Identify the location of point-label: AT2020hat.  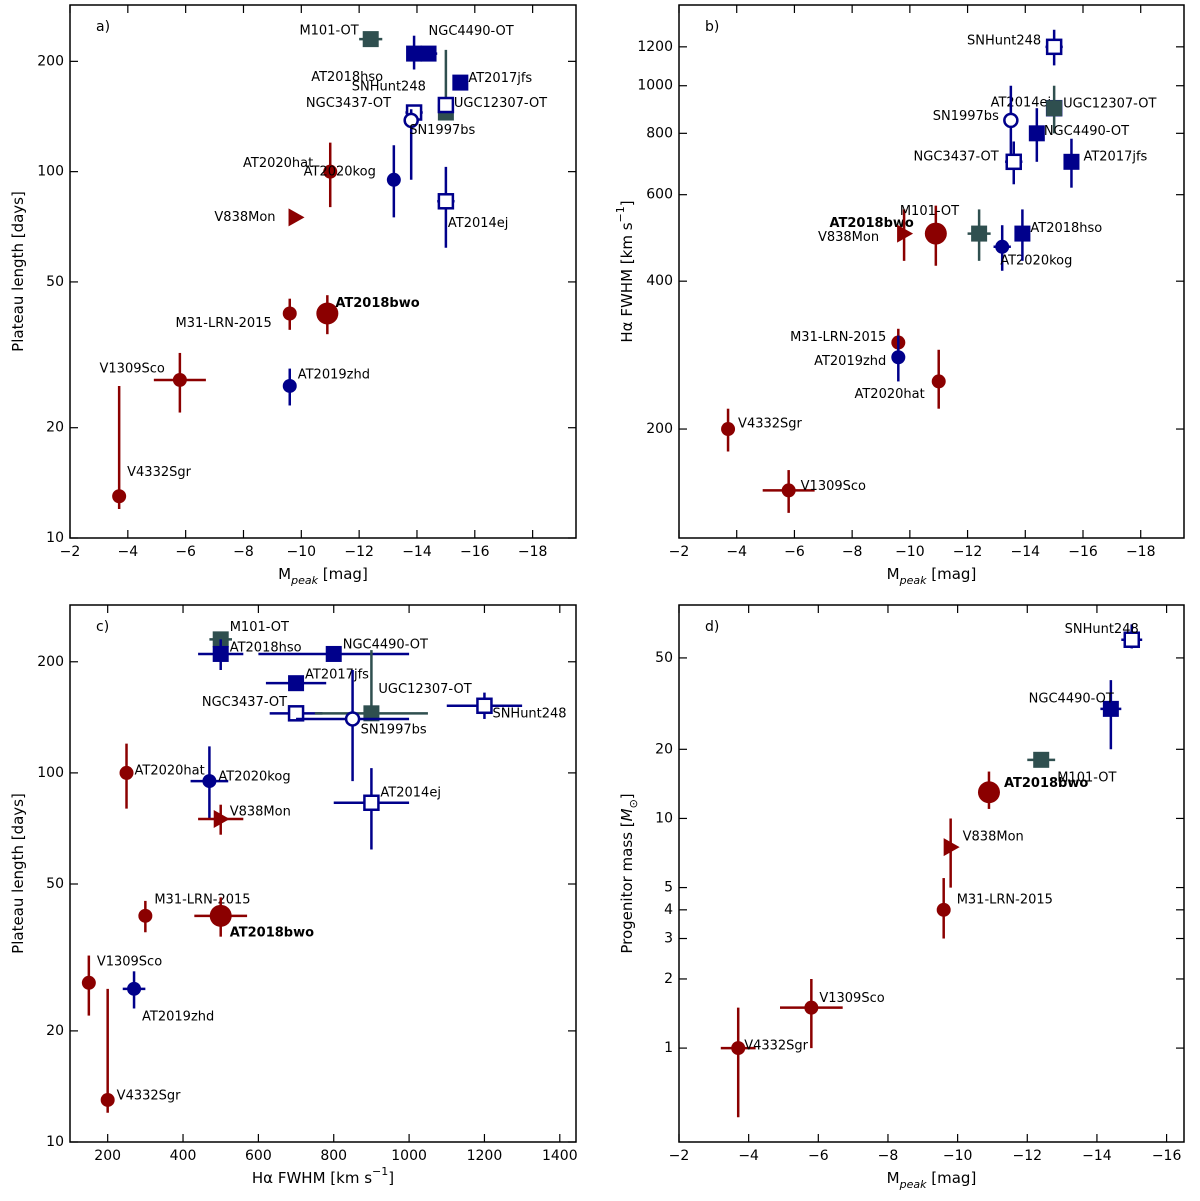
(889, 394).